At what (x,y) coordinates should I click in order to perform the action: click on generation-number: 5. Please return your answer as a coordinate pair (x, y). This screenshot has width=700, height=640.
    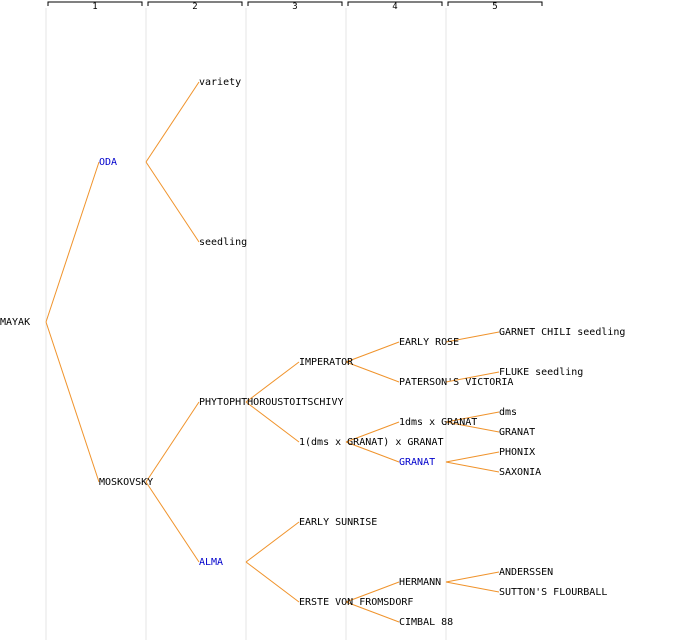
    Looking at the image, I should click on (494, 7).